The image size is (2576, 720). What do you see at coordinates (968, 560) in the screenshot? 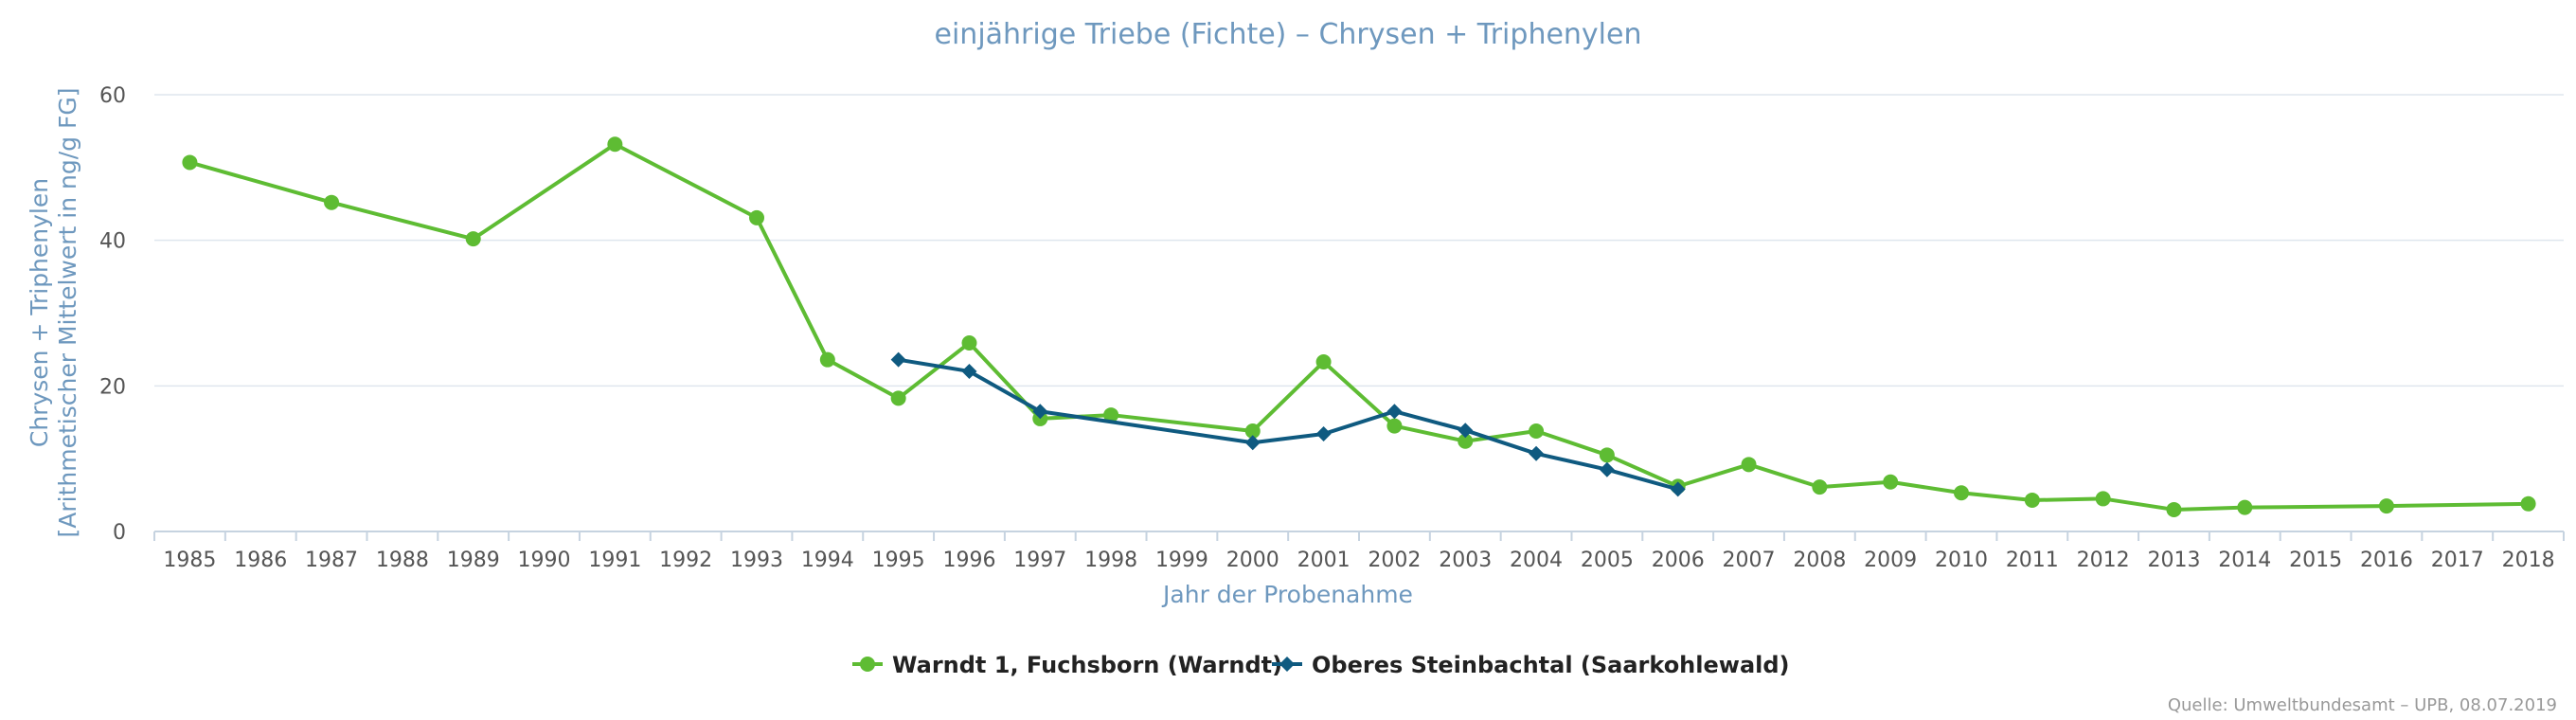
I see `x-tick-label: 1996` at bounding box center [968, 560].